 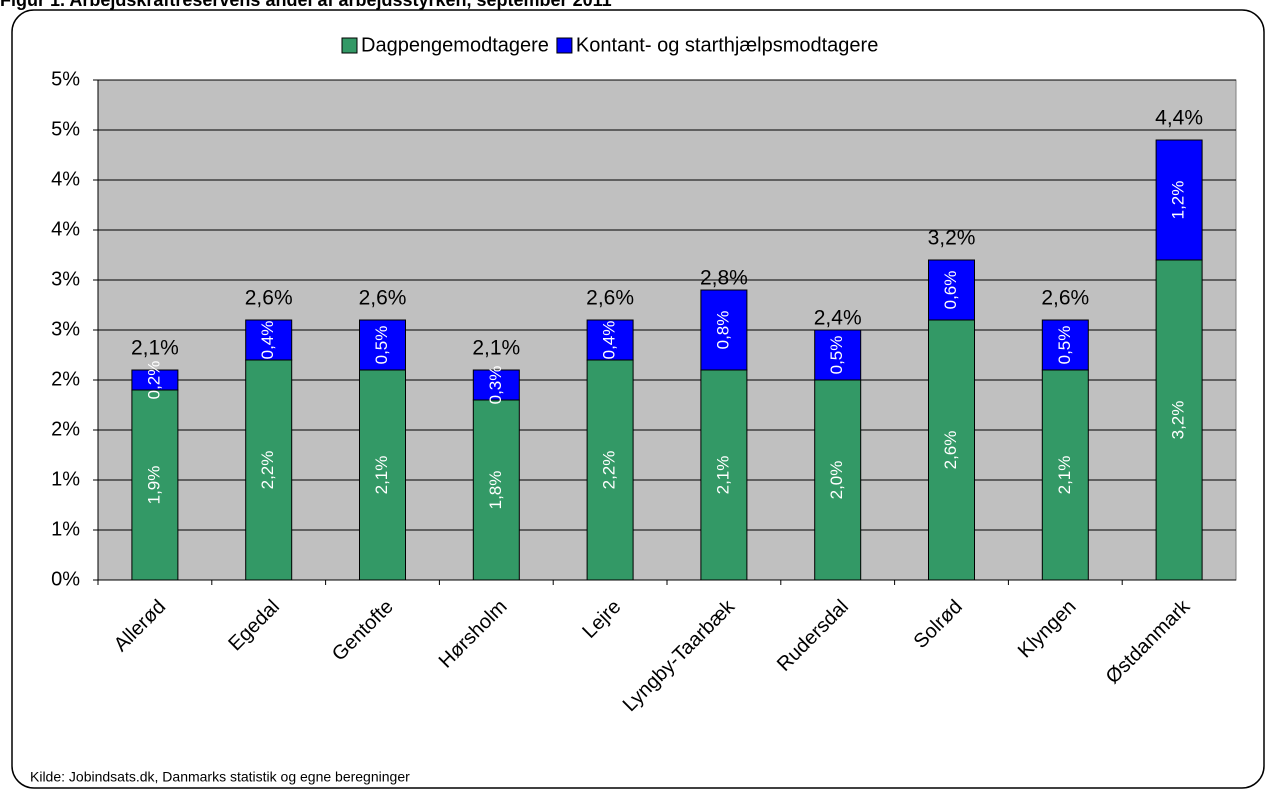 I want to click on legend-label: Kontant- og starthjælpsmodtagere, so click(x=727, y=45).